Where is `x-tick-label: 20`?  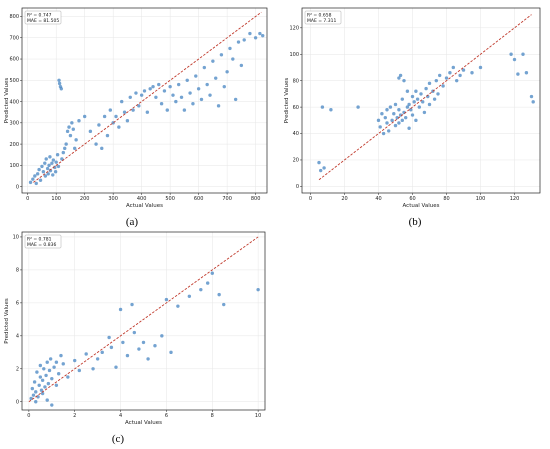
x-tick-label: 20 is located at coordinates (344, 199).